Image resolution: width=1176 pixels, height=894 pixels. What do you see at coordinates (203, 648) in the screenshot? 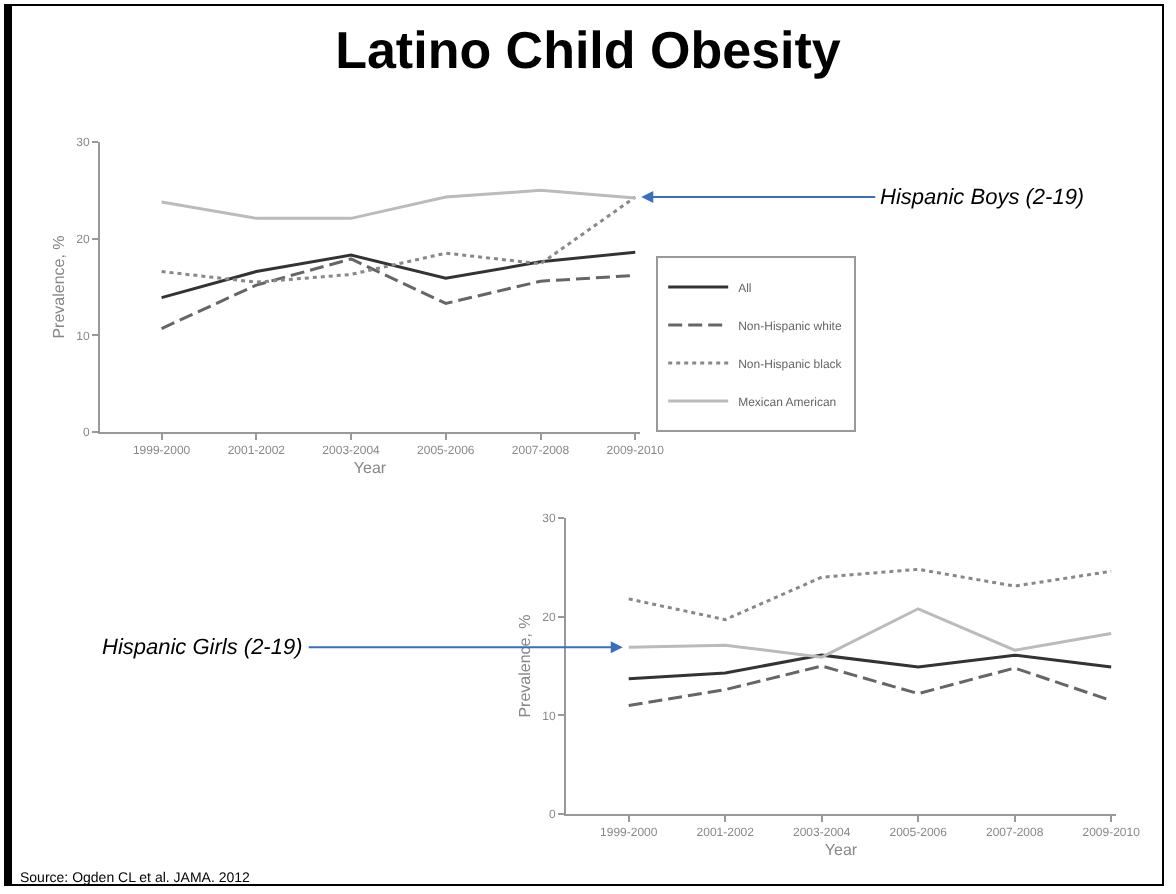
I see `annotation: Hispanic Girls (2-19)` at bounding box center [203, 648].